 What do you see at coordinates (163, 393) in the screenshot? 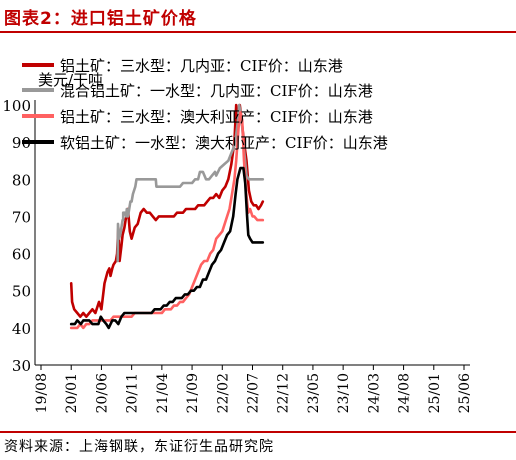
I see `x-tick-label: 21/04` at bounding box center [163, 393].